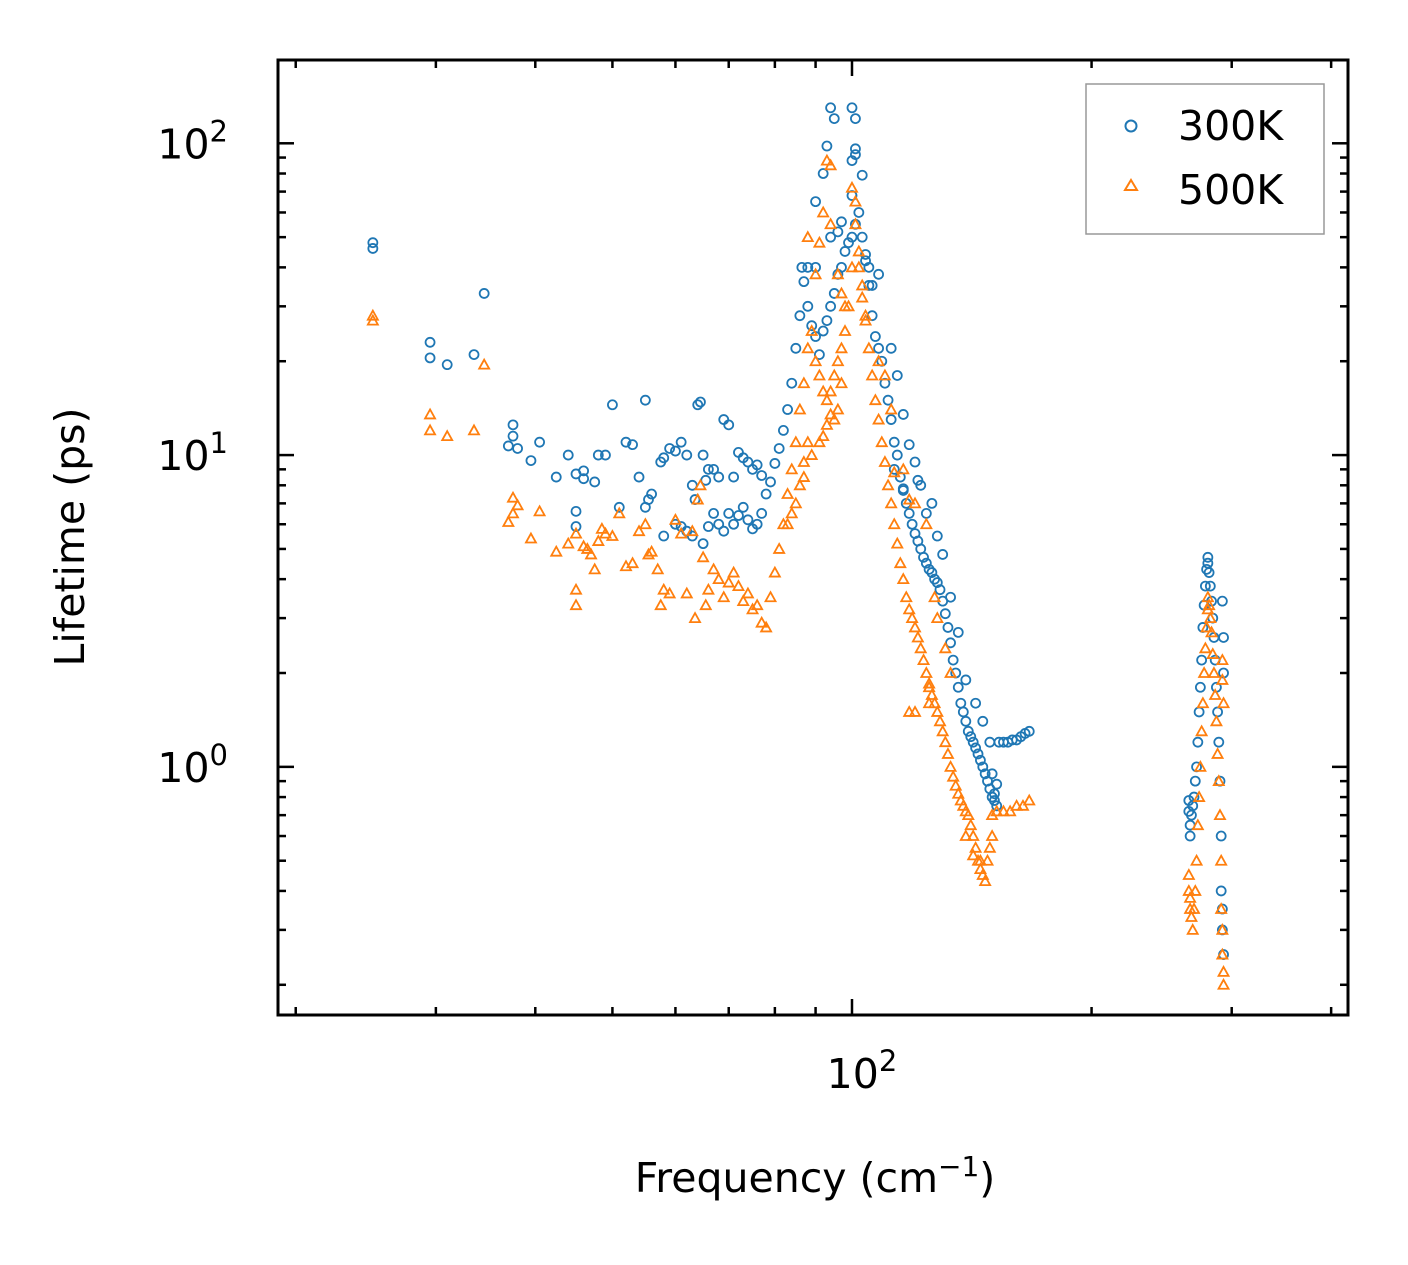 The image size is (1408, 1265). What do you see at coordinates (1231, 190) in the screenshot?
I see `legend-label-500k: 500K` at bounding box center [1231, 190].